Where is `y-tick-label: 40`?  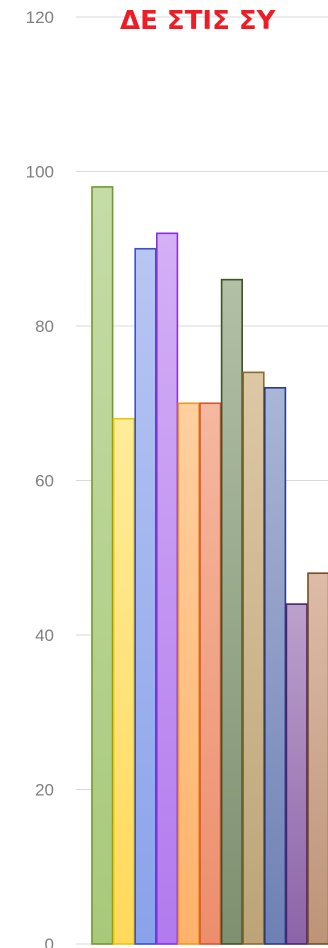
y-tick-label: 40 is located at coordinates (44, 635).